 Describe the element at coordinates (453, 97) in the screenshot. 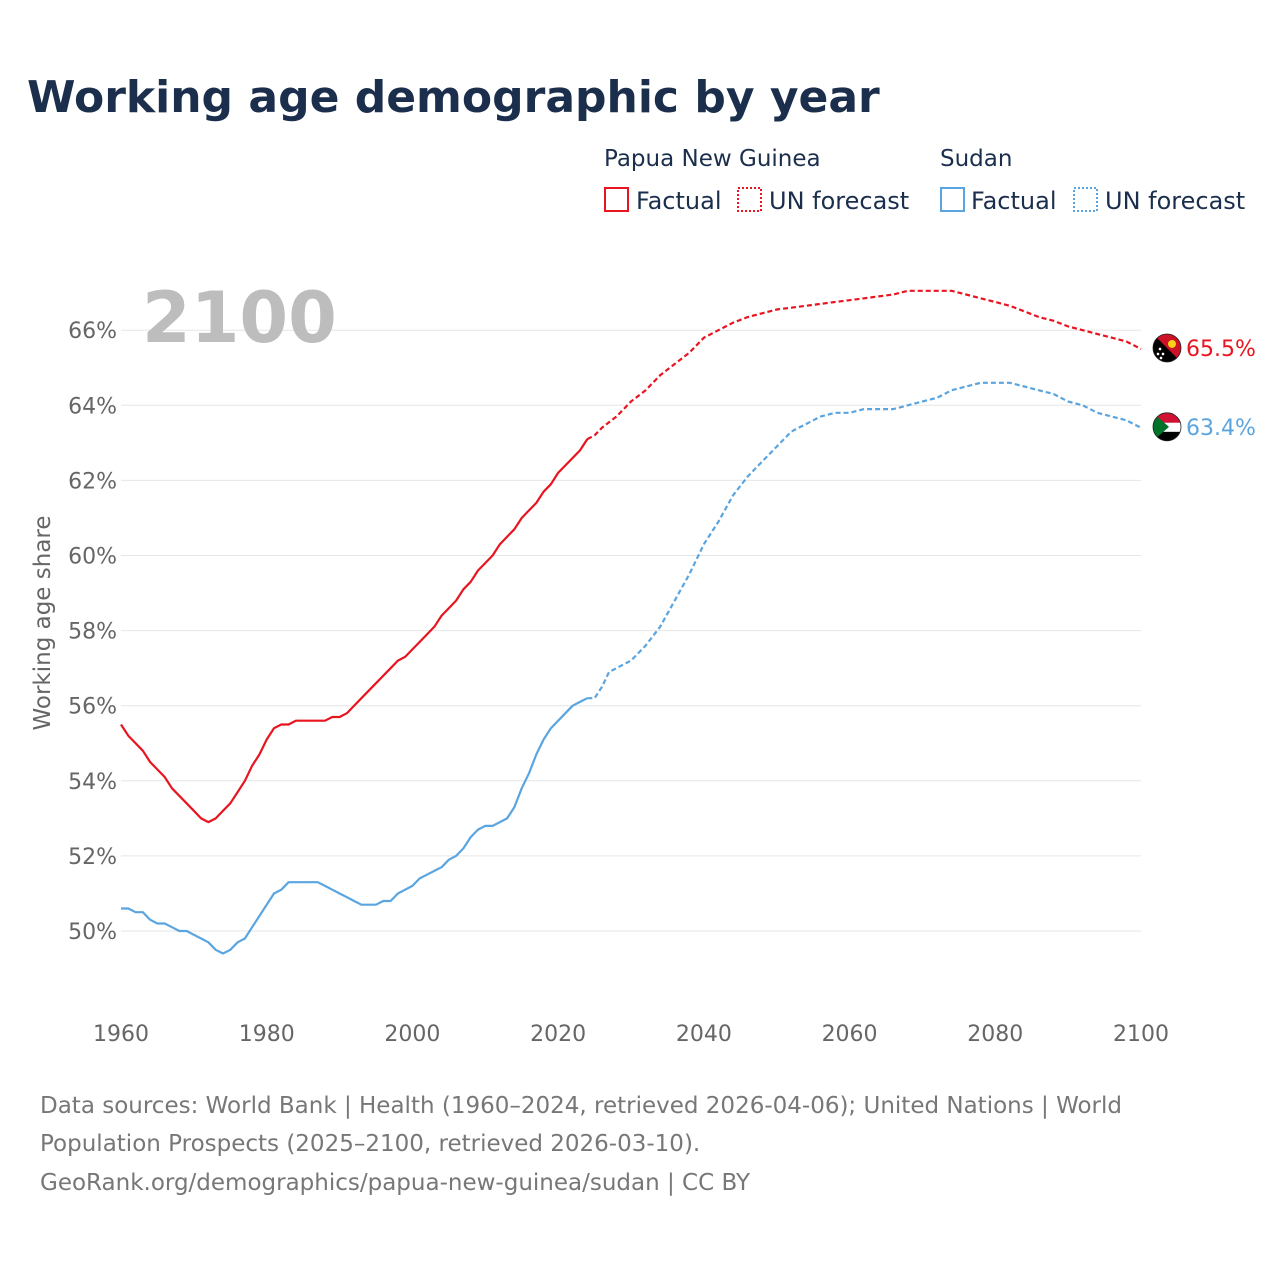

I see `chart-title: Working age demographic by year` at that location.